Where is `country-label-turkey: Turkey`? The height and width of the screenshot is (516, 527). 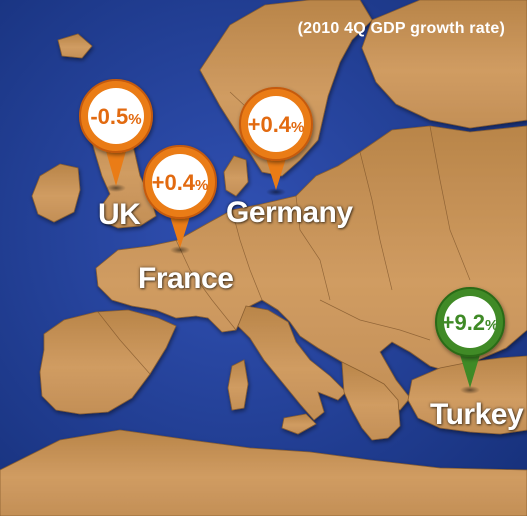
country-label-turkey: Turkey is located at coordinates (477, 414).